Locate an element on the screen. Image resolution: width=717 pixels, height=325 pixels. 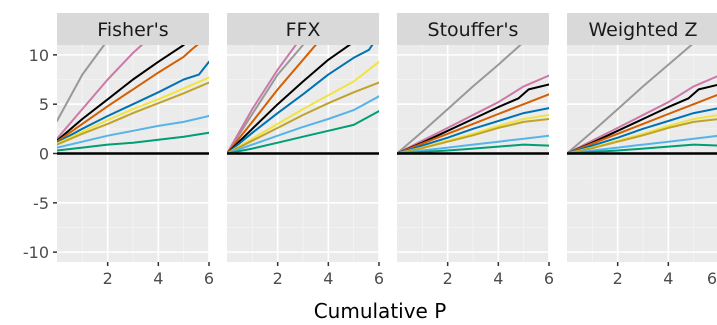
facet-title: Fisher's is located at coordinates (132, 30).